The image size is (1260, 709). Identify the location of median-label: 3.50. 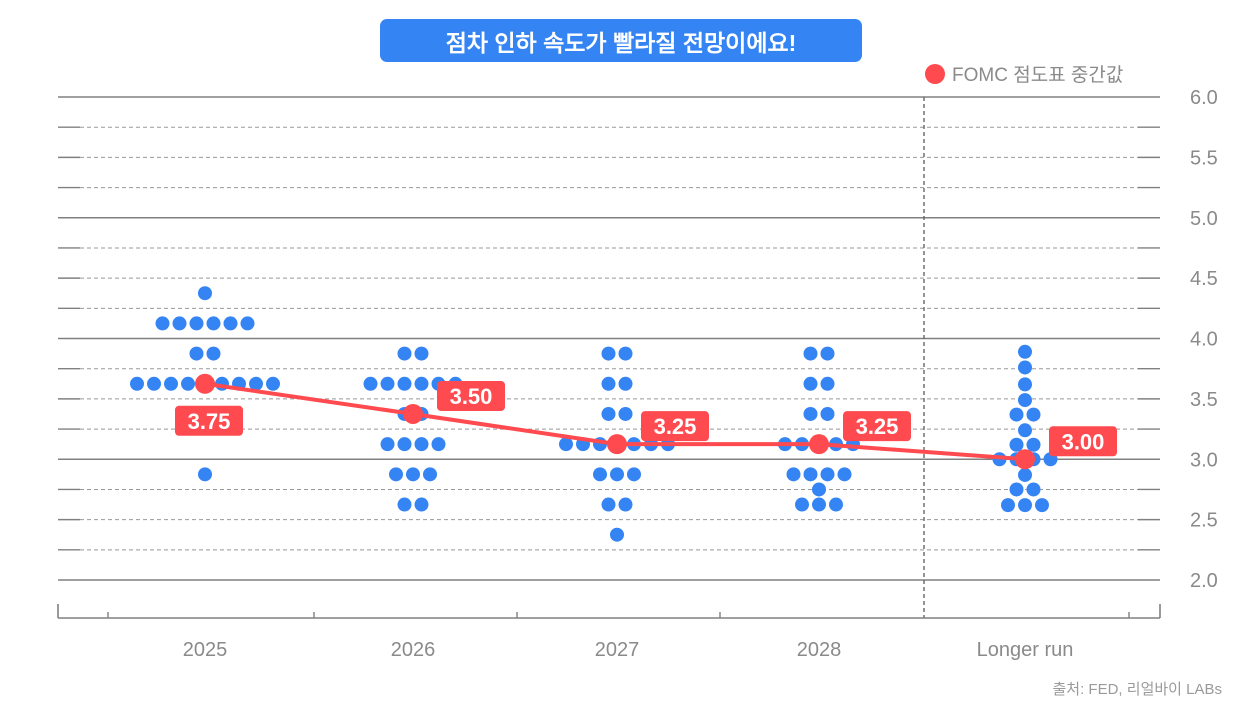
(471, 396).